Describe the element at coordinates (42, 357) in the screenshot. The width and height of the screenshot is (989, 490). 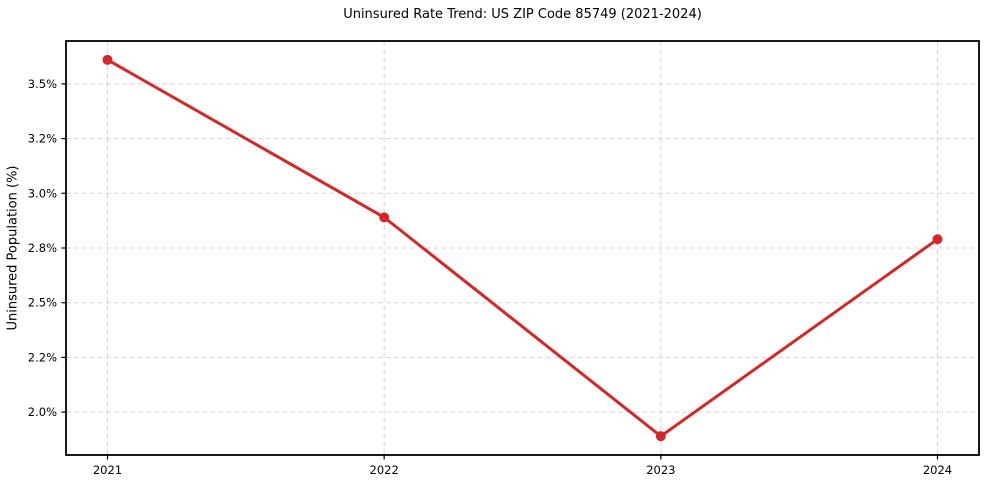
I see `y-tick-label: 2.2%` at that location.